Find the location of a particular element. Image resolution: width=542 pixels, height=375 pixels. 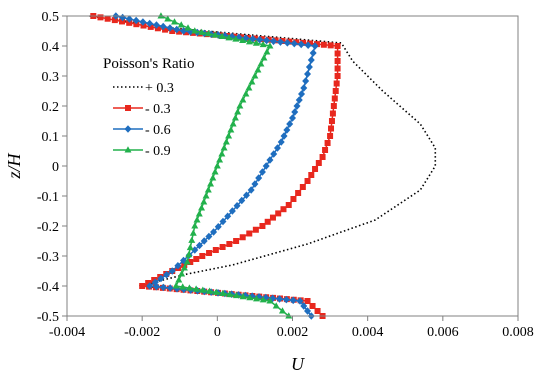

legend-label: - 0.9 is located at coordinates (158, 151).